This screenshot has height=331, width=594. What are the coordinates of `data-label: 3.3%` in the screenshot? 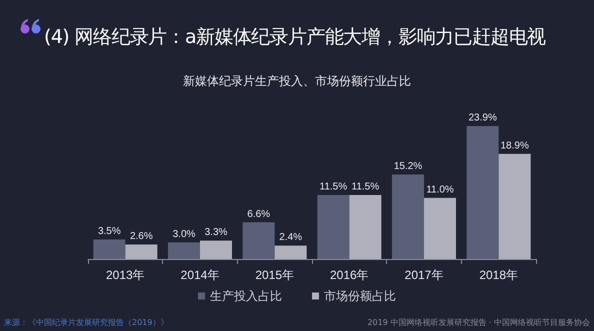 It's located at (216, 232).